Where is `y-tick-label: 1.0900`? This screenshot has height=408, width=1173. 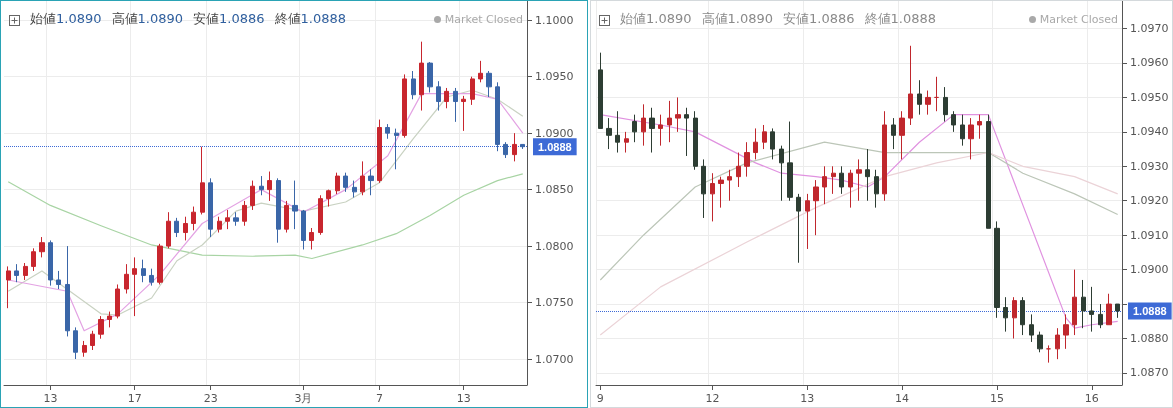 y-tick-label: 1.0900 is located at coordinates (1149, 270).